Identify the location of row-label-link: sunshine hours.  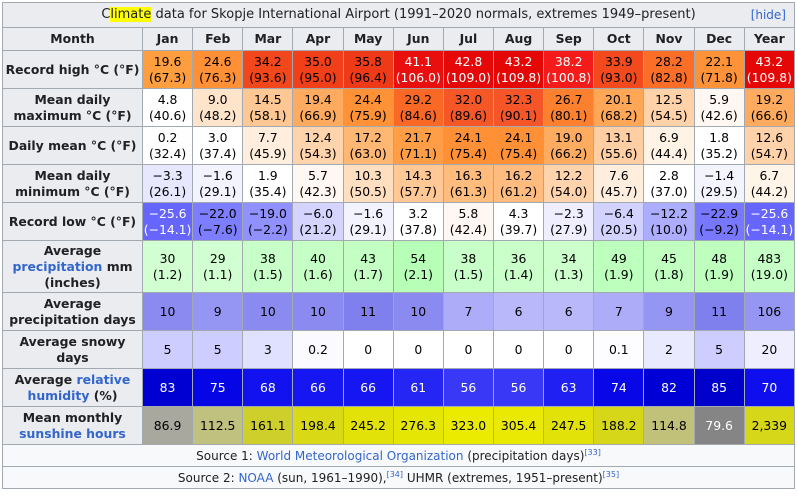
(72, 433).